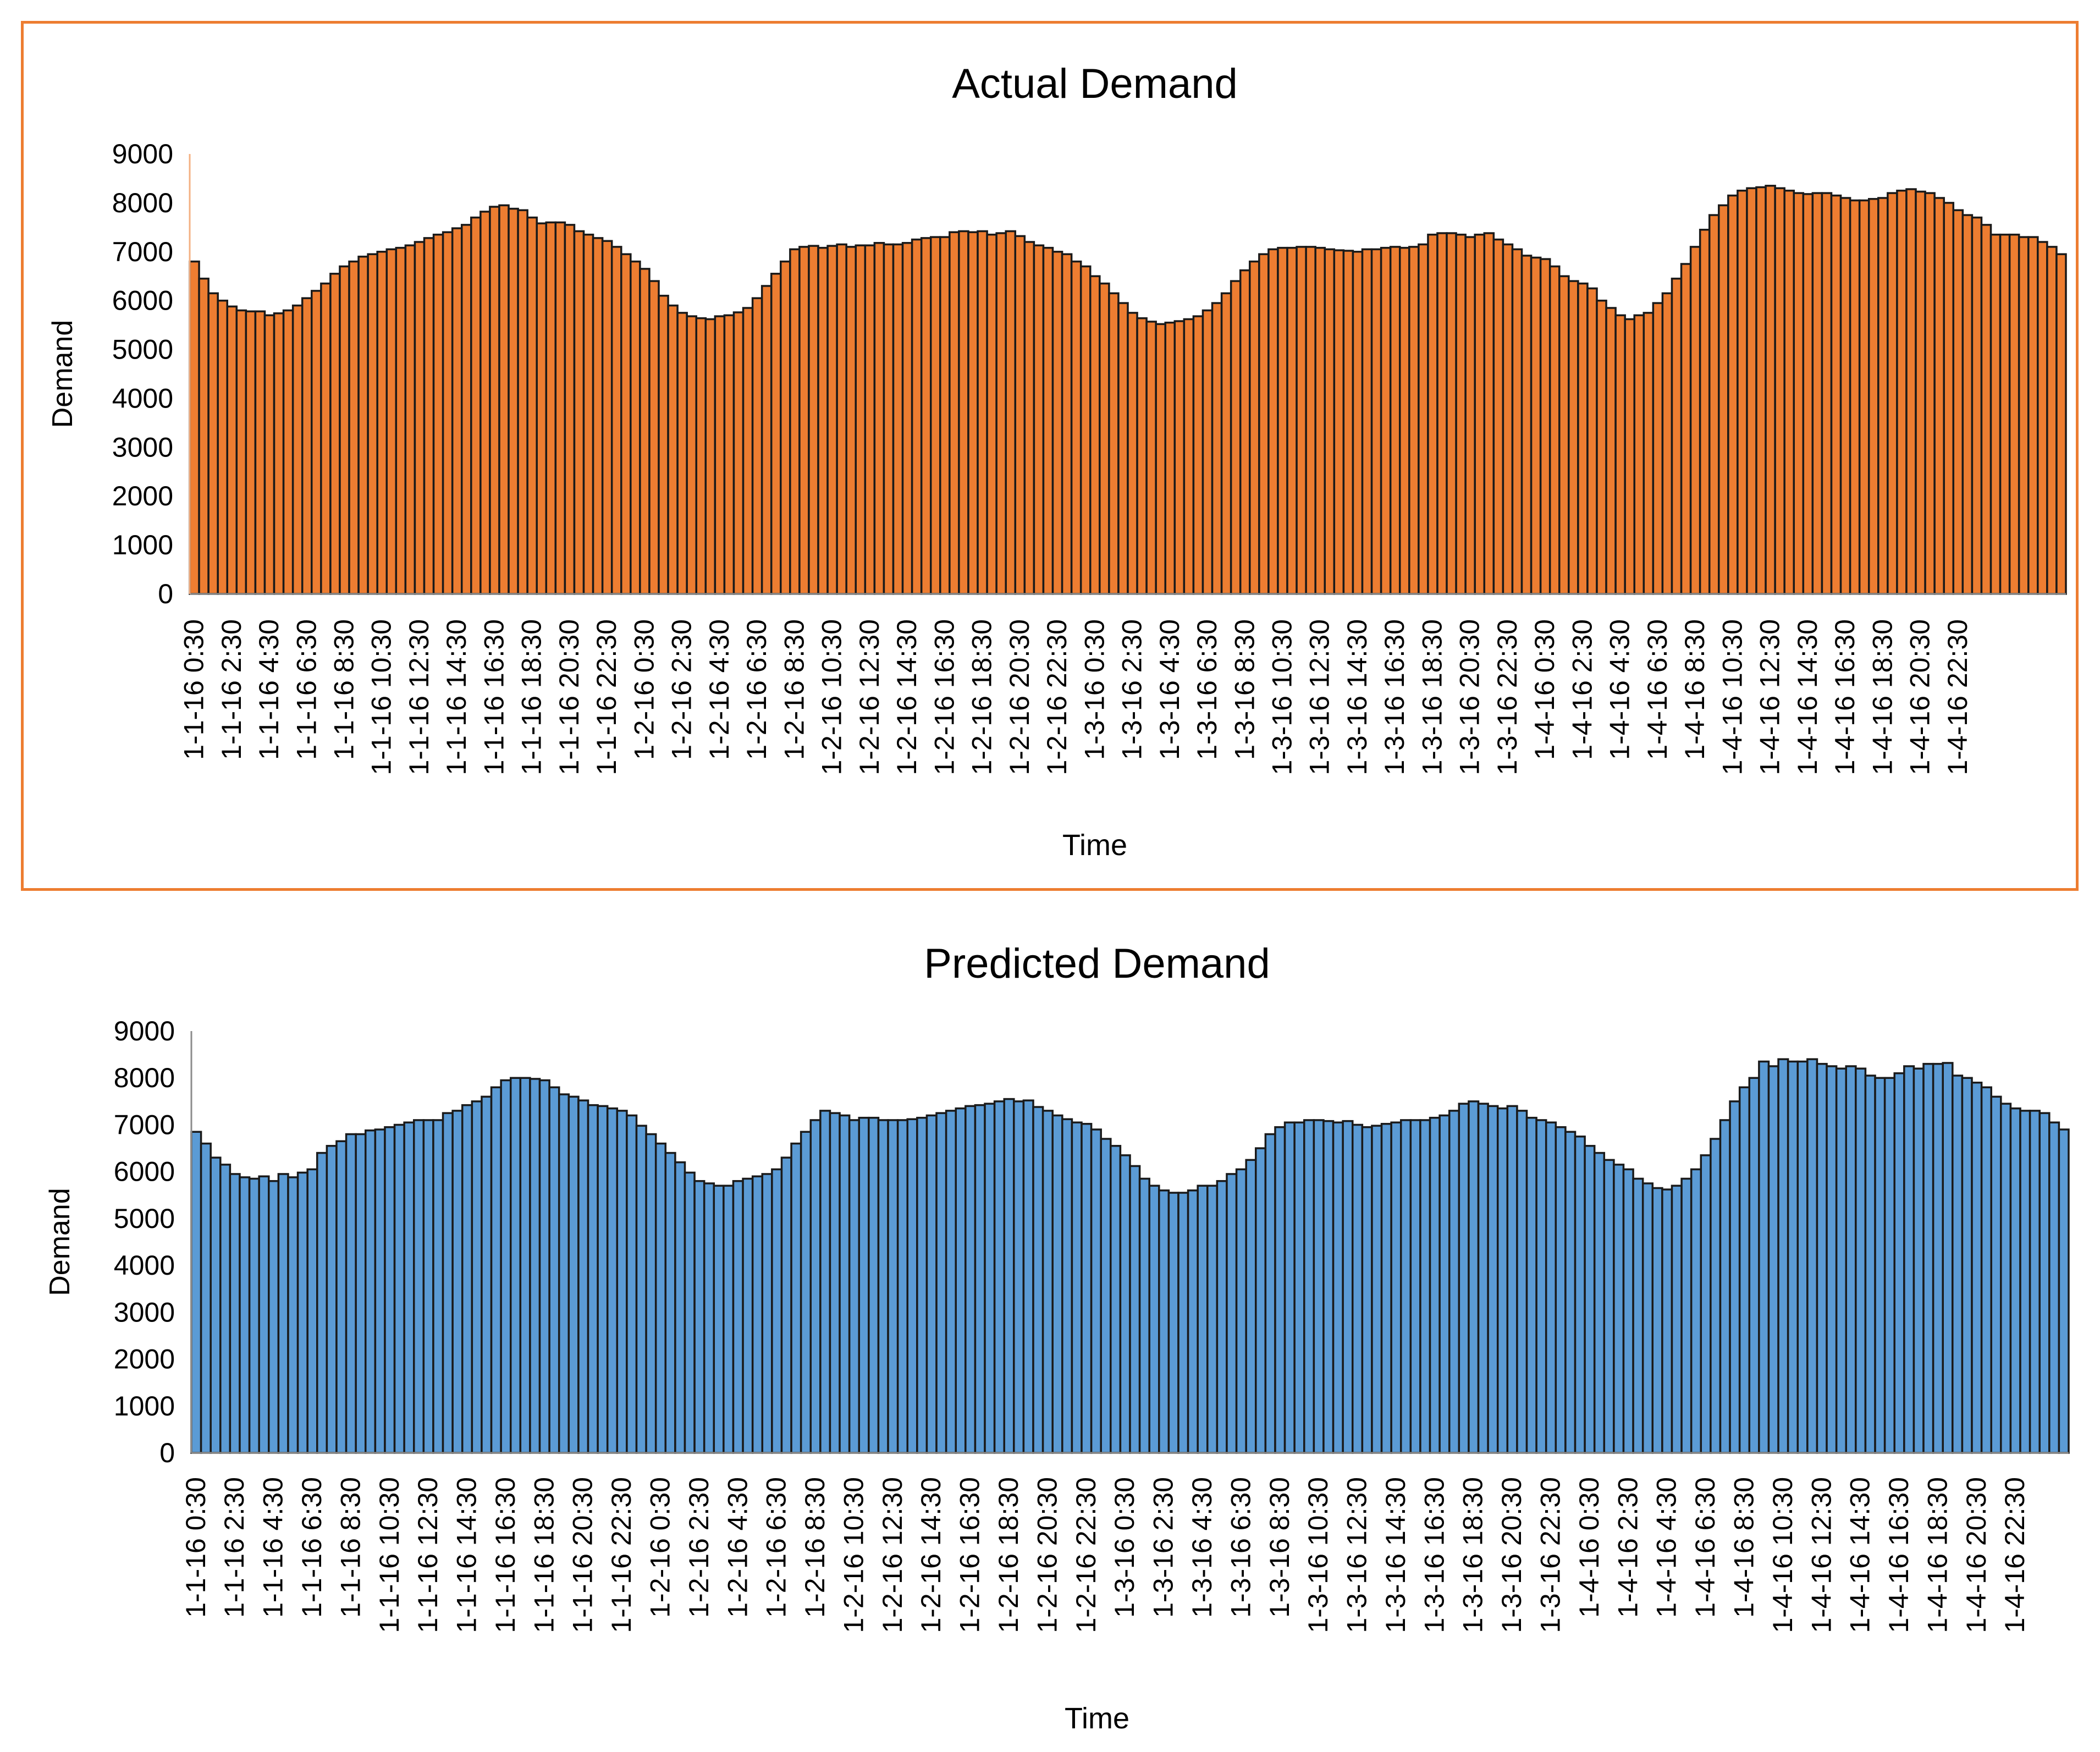 This screenshot has width=2100, height=1752. Describe the element at coordinates (660, 1547) in the screenshot. I see `x-tick-label: 1-2-16 0:30` at that location.